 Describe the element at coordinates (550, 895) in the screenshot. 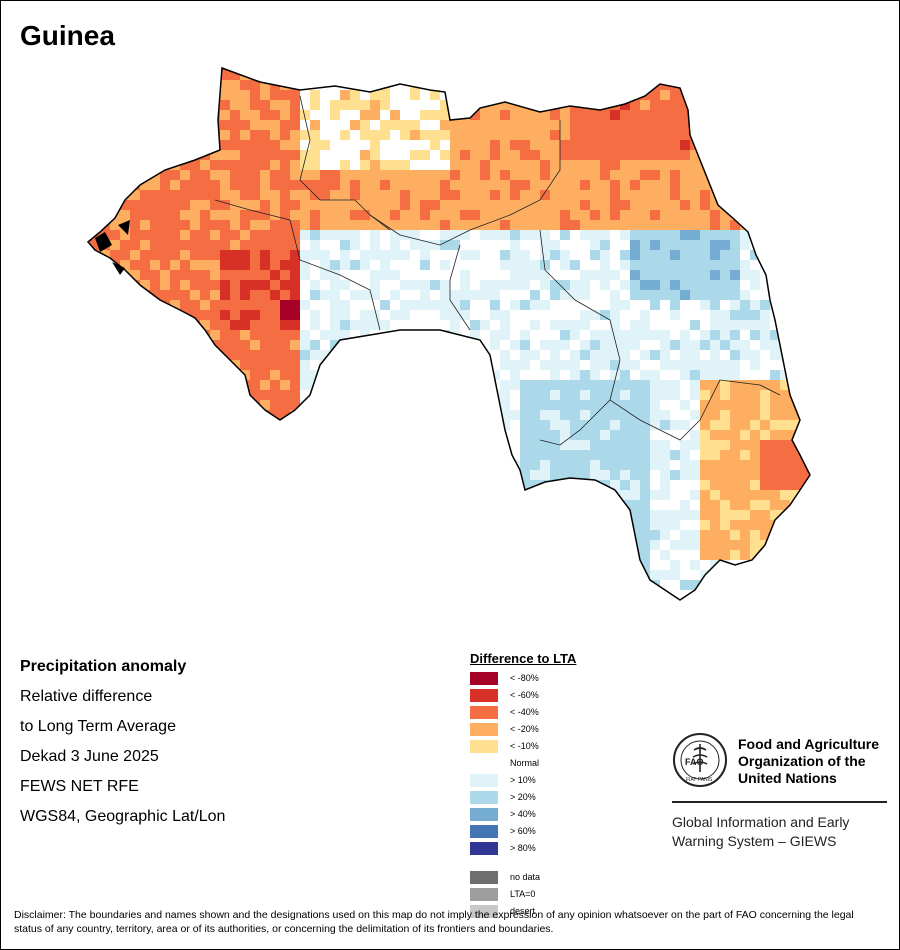

I see `legend-item: LTA=0` at that location.